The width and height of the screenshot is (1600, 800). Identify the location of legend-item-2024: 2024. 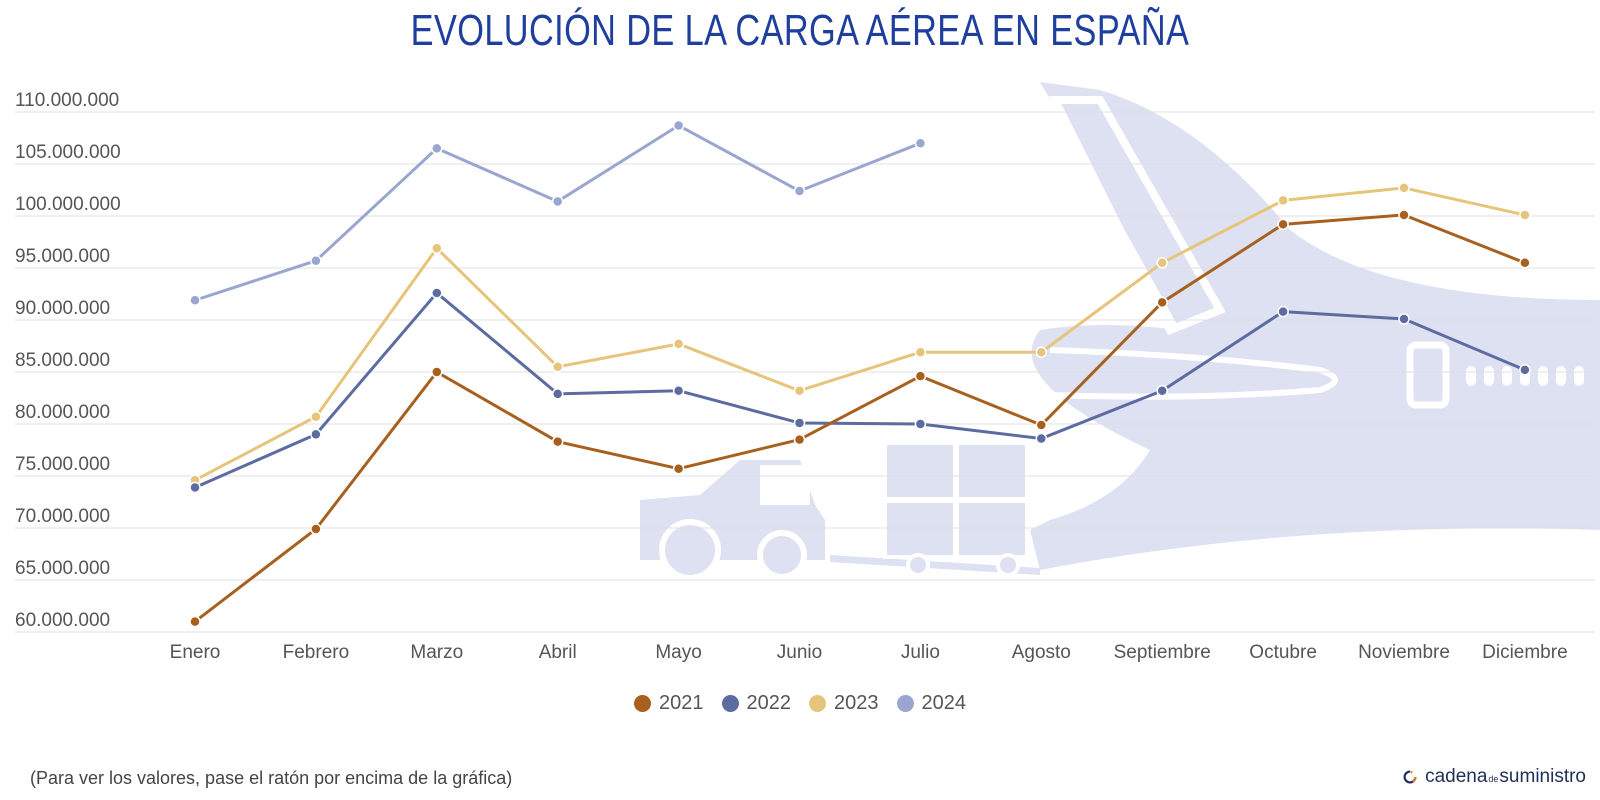
(931, 703).